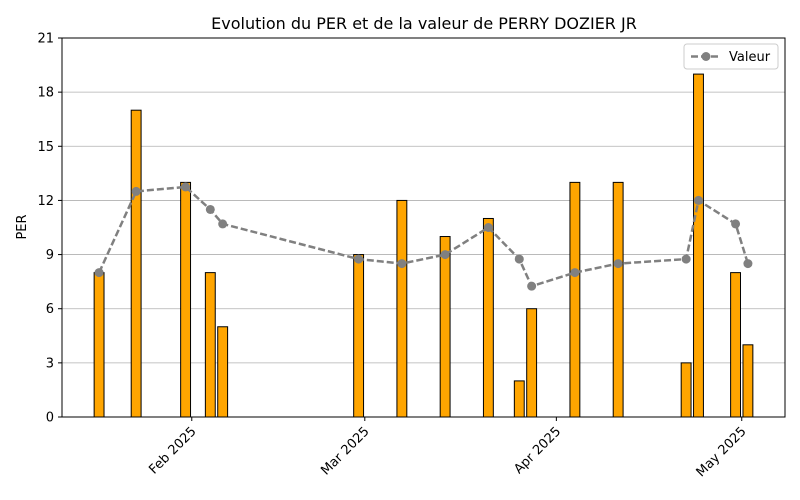 This screenshot has height=500, width=800. Describe the element at coordinates (50, 418) in the screenshot. I see `y-tick-label: 0` at that location.